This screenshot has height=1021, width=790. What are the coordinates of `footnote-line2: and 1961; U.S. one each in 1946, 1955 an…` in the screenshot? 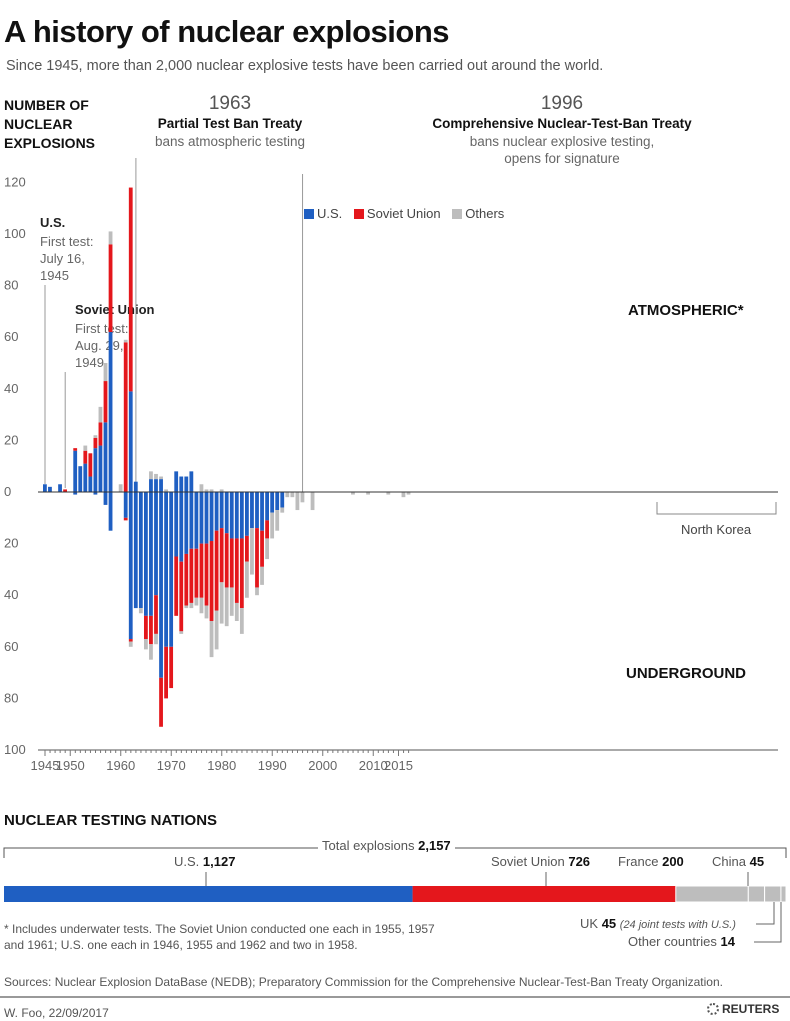 It's located at (181, 945).